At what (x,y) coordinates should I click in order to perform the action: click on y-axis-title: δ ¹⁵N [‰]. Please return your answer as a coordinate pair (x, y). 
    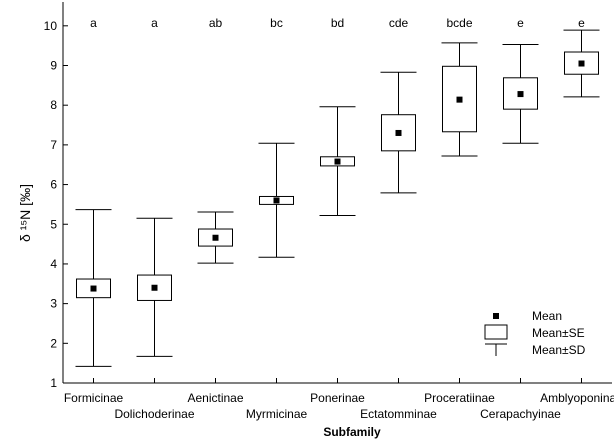
    Looking at the image, I should click on (25, 213).